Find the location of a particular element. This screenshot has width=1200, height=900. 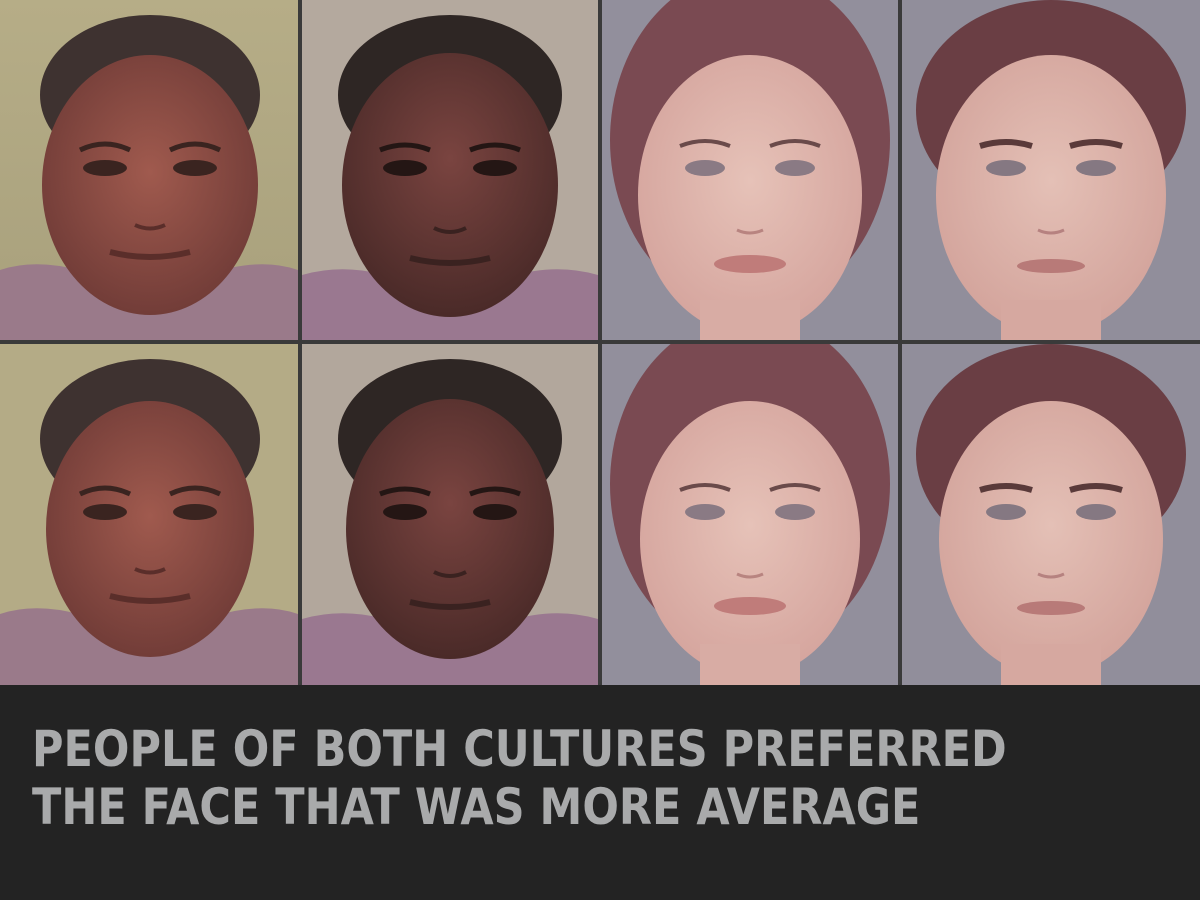

caption-line-2: THE FACE THAT WAS MORE AVERAGE is located at coordinates (476, 807).